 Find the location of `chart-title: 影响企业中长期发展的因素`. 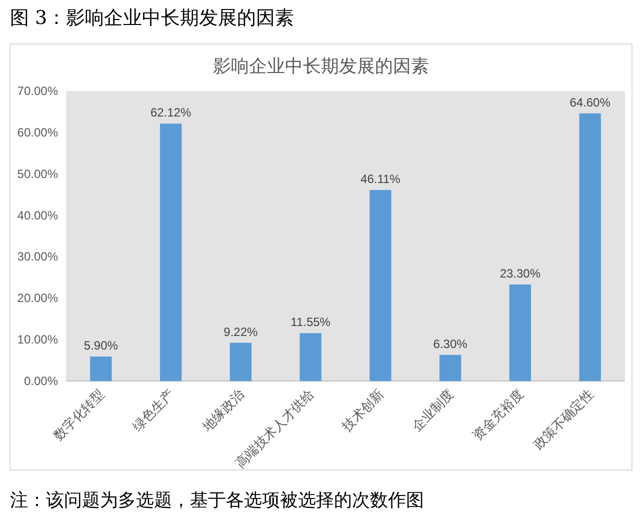

chart-title: 影响企业中长期发展的因素 is located at coordinates (321, 66).